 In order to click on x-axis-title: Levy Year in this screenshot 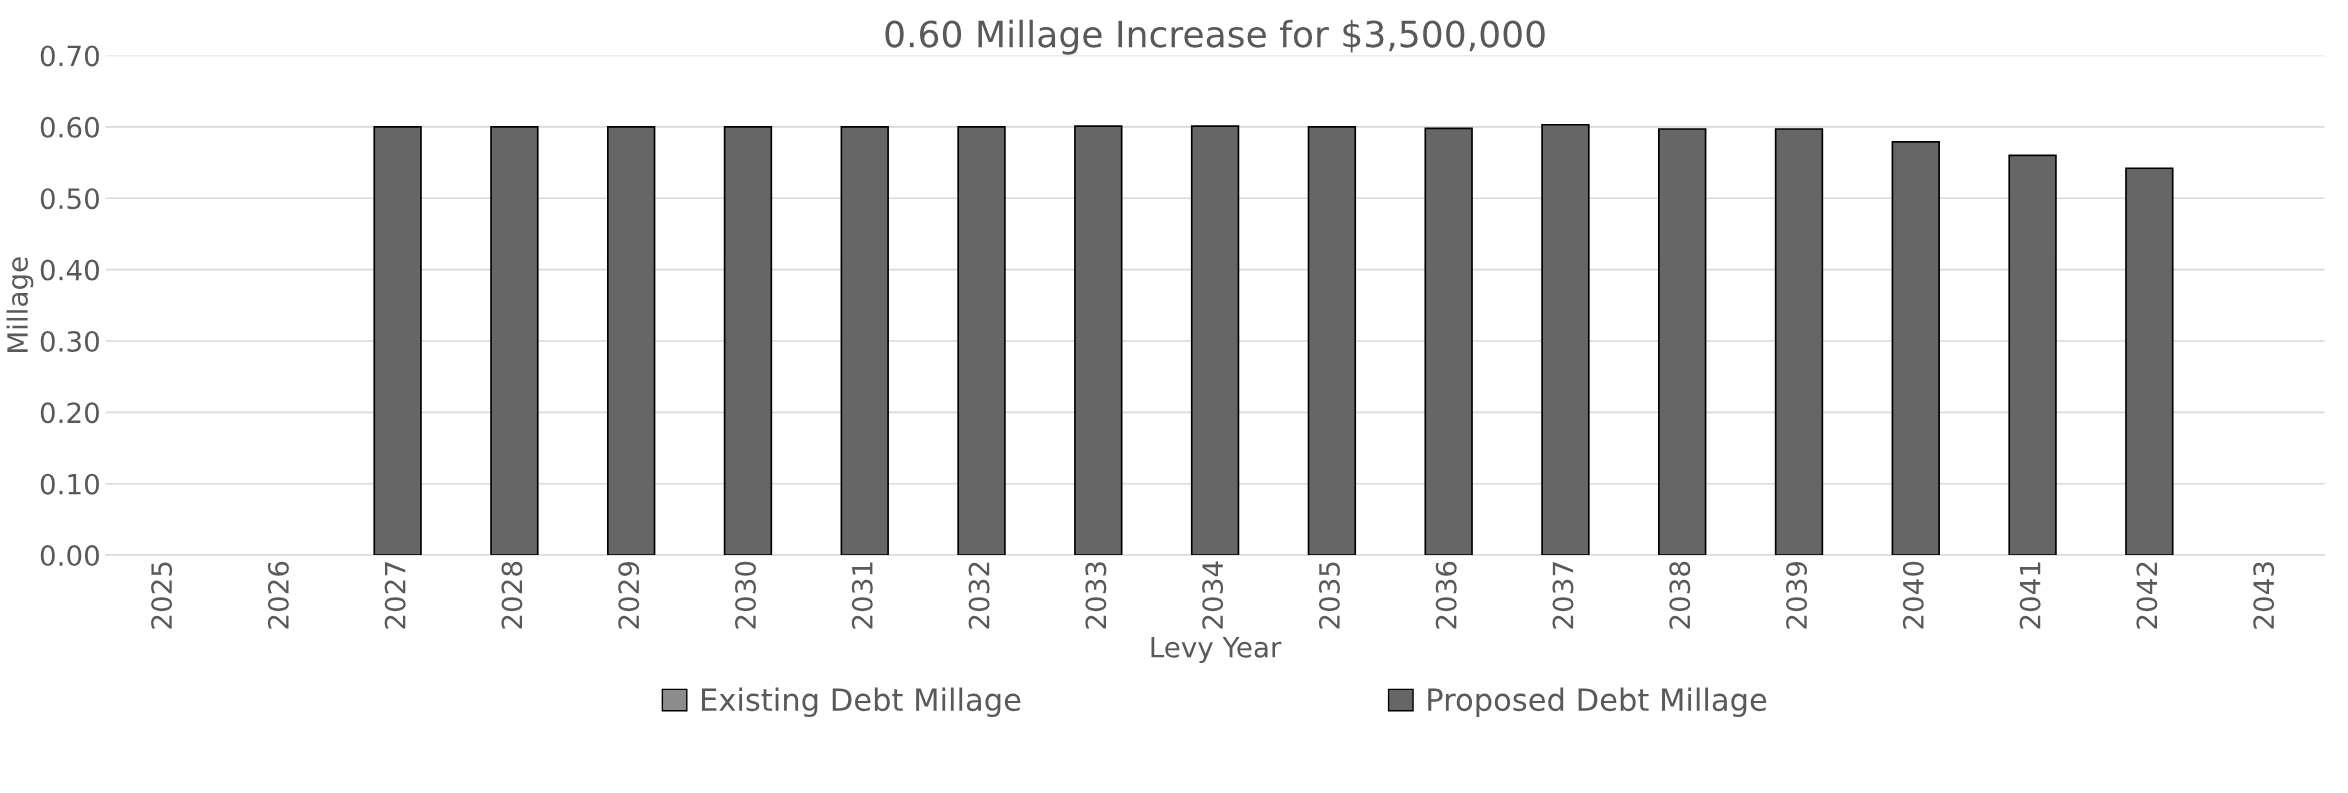, I will do `click(1216, 650)`.